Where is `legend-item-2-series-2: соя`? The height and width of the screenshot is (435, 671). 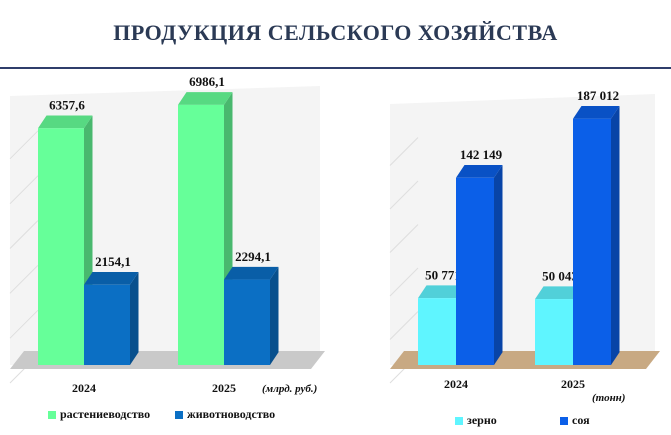
legend-item-2-series-2: соя is located at coordinates (575, 420).